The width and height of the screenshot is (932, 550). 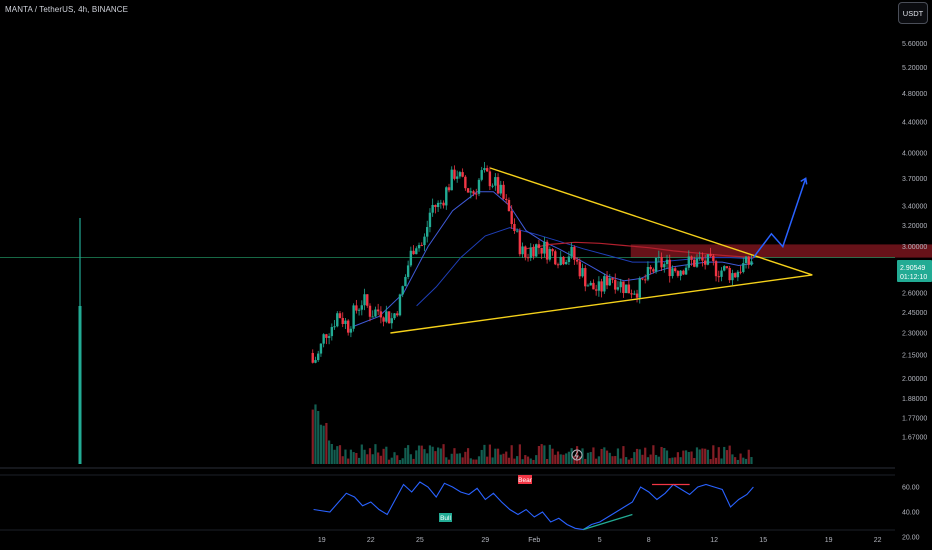 I want to click on bull-badge: Bull, so click(x=445, y=517).